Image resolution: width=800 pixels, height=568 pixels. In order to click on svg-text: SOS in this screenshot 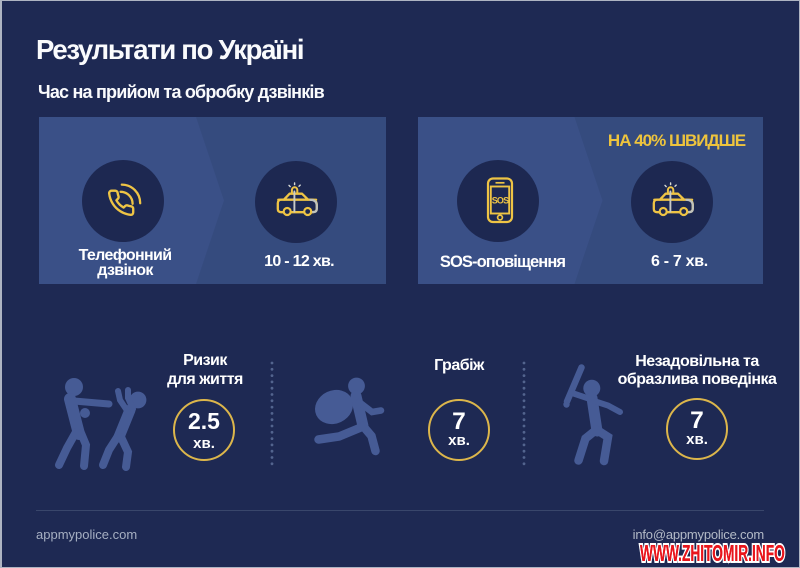, I will do `click(500, 201)`.